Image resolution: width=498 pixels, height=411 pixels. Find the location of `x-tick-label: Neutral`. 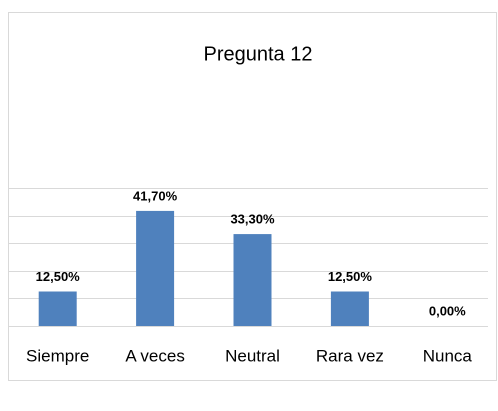

x-tick-label: Neutral is located at coordinates (252, 355).